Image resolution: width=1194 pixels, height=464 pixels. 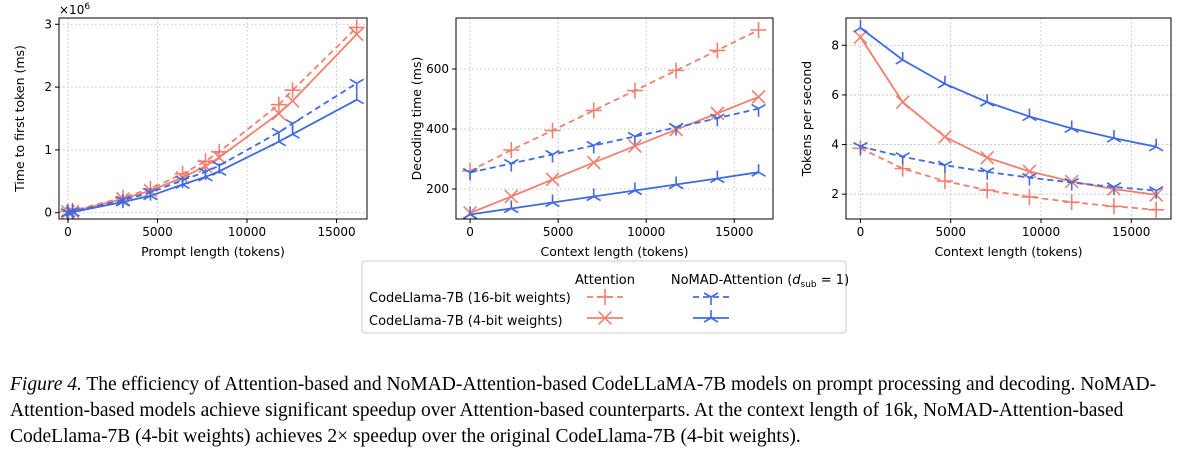 I want to click on series-line-nomad16, so click(x=212, y=148).